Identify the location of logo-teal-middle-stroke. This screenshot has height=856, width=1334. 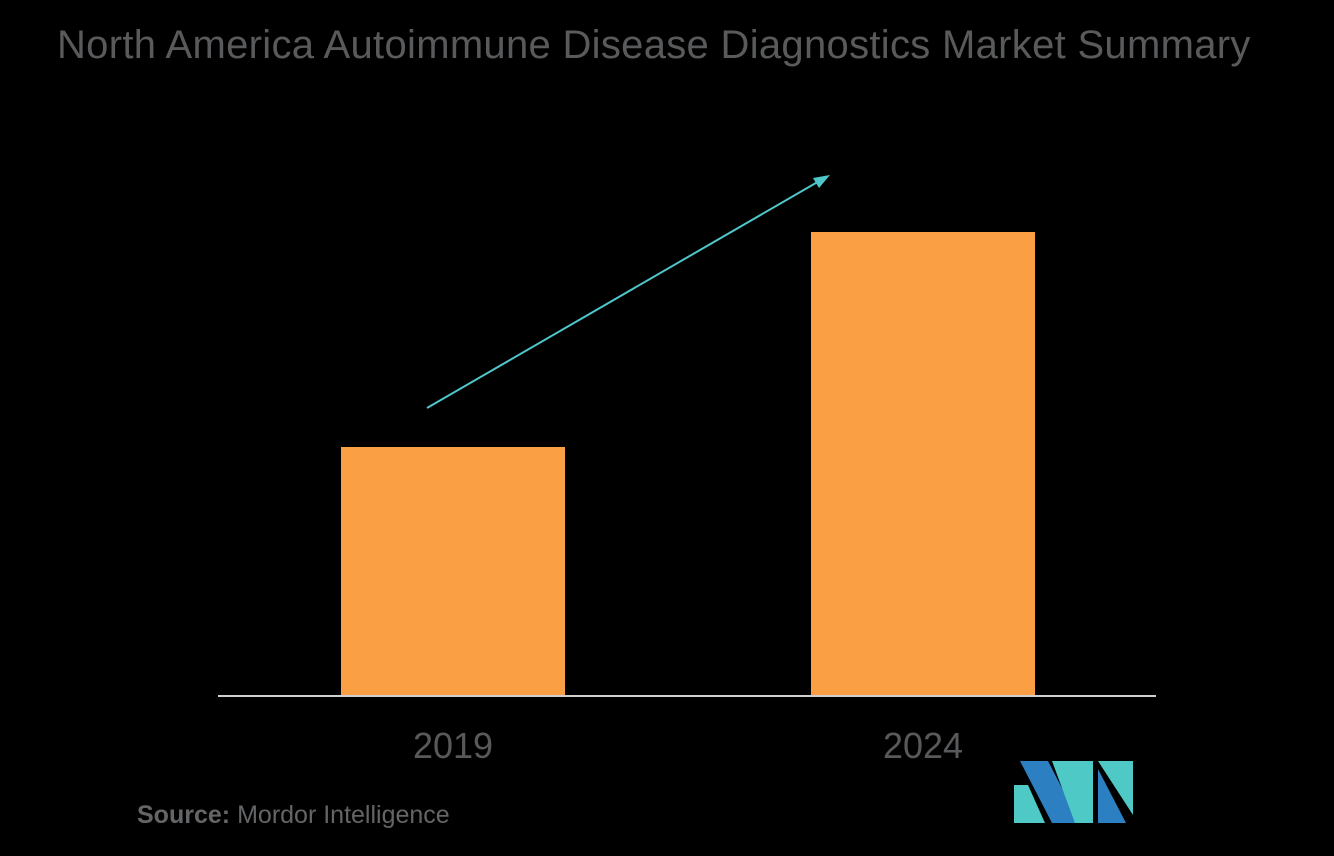
(1072, 792).